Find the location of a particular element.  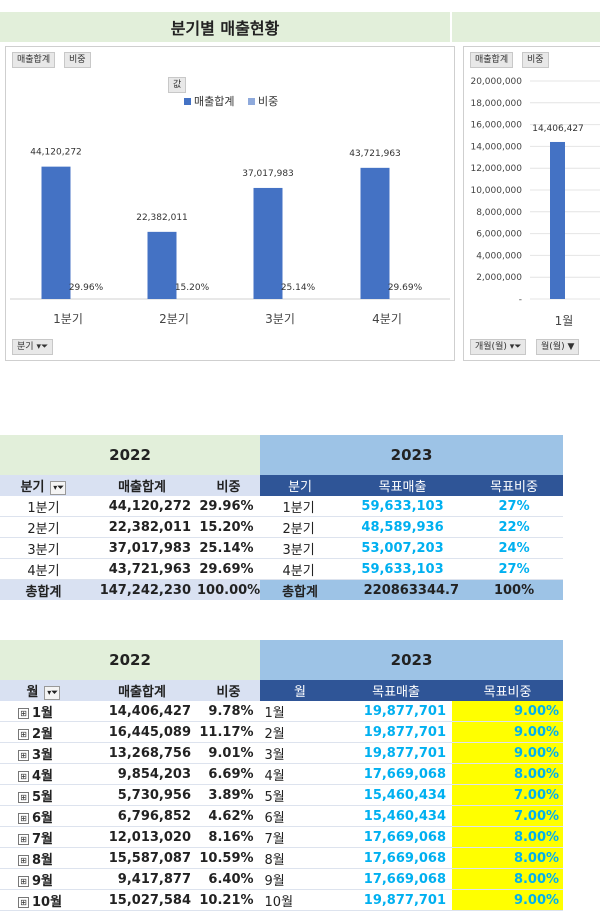

y-tick-label: 14,000,000 is located at coordinates (496, 147).